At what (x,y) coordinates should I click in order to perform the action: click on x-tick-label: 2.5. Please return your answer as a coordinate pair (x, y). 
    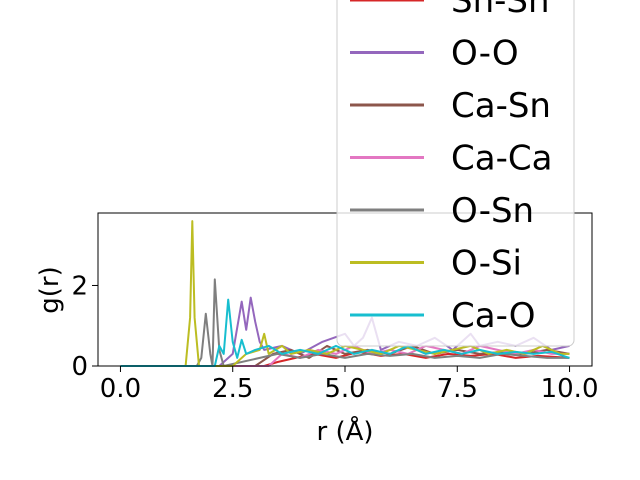
    Looking at the image, I should click on (232, 389).